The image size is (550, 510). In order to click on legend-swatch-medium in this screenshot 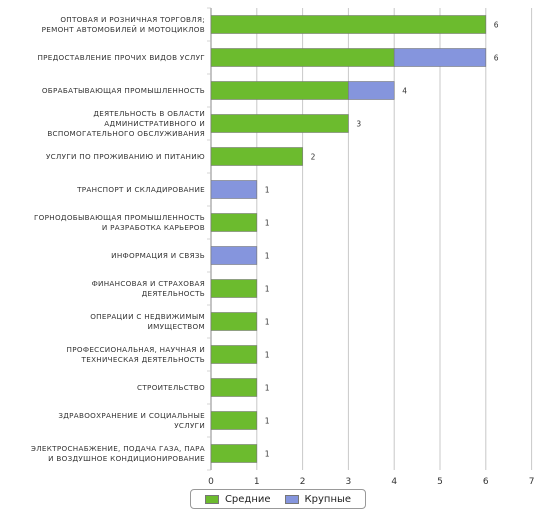, I will do `click(211, 499)`.